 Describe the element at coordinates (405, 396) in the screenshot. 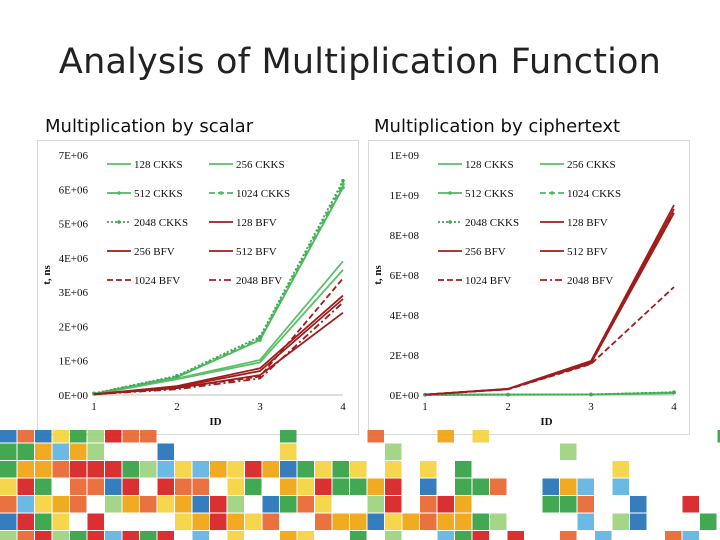

I see `y-tick-label: 0E+00` at that location.